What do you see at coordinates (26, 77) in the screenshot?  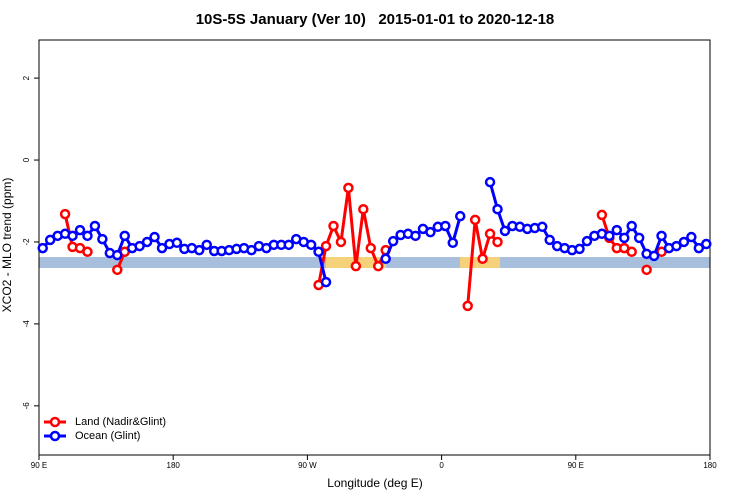 I see `y-tick-label: 2` at bounding box center [26, 77].